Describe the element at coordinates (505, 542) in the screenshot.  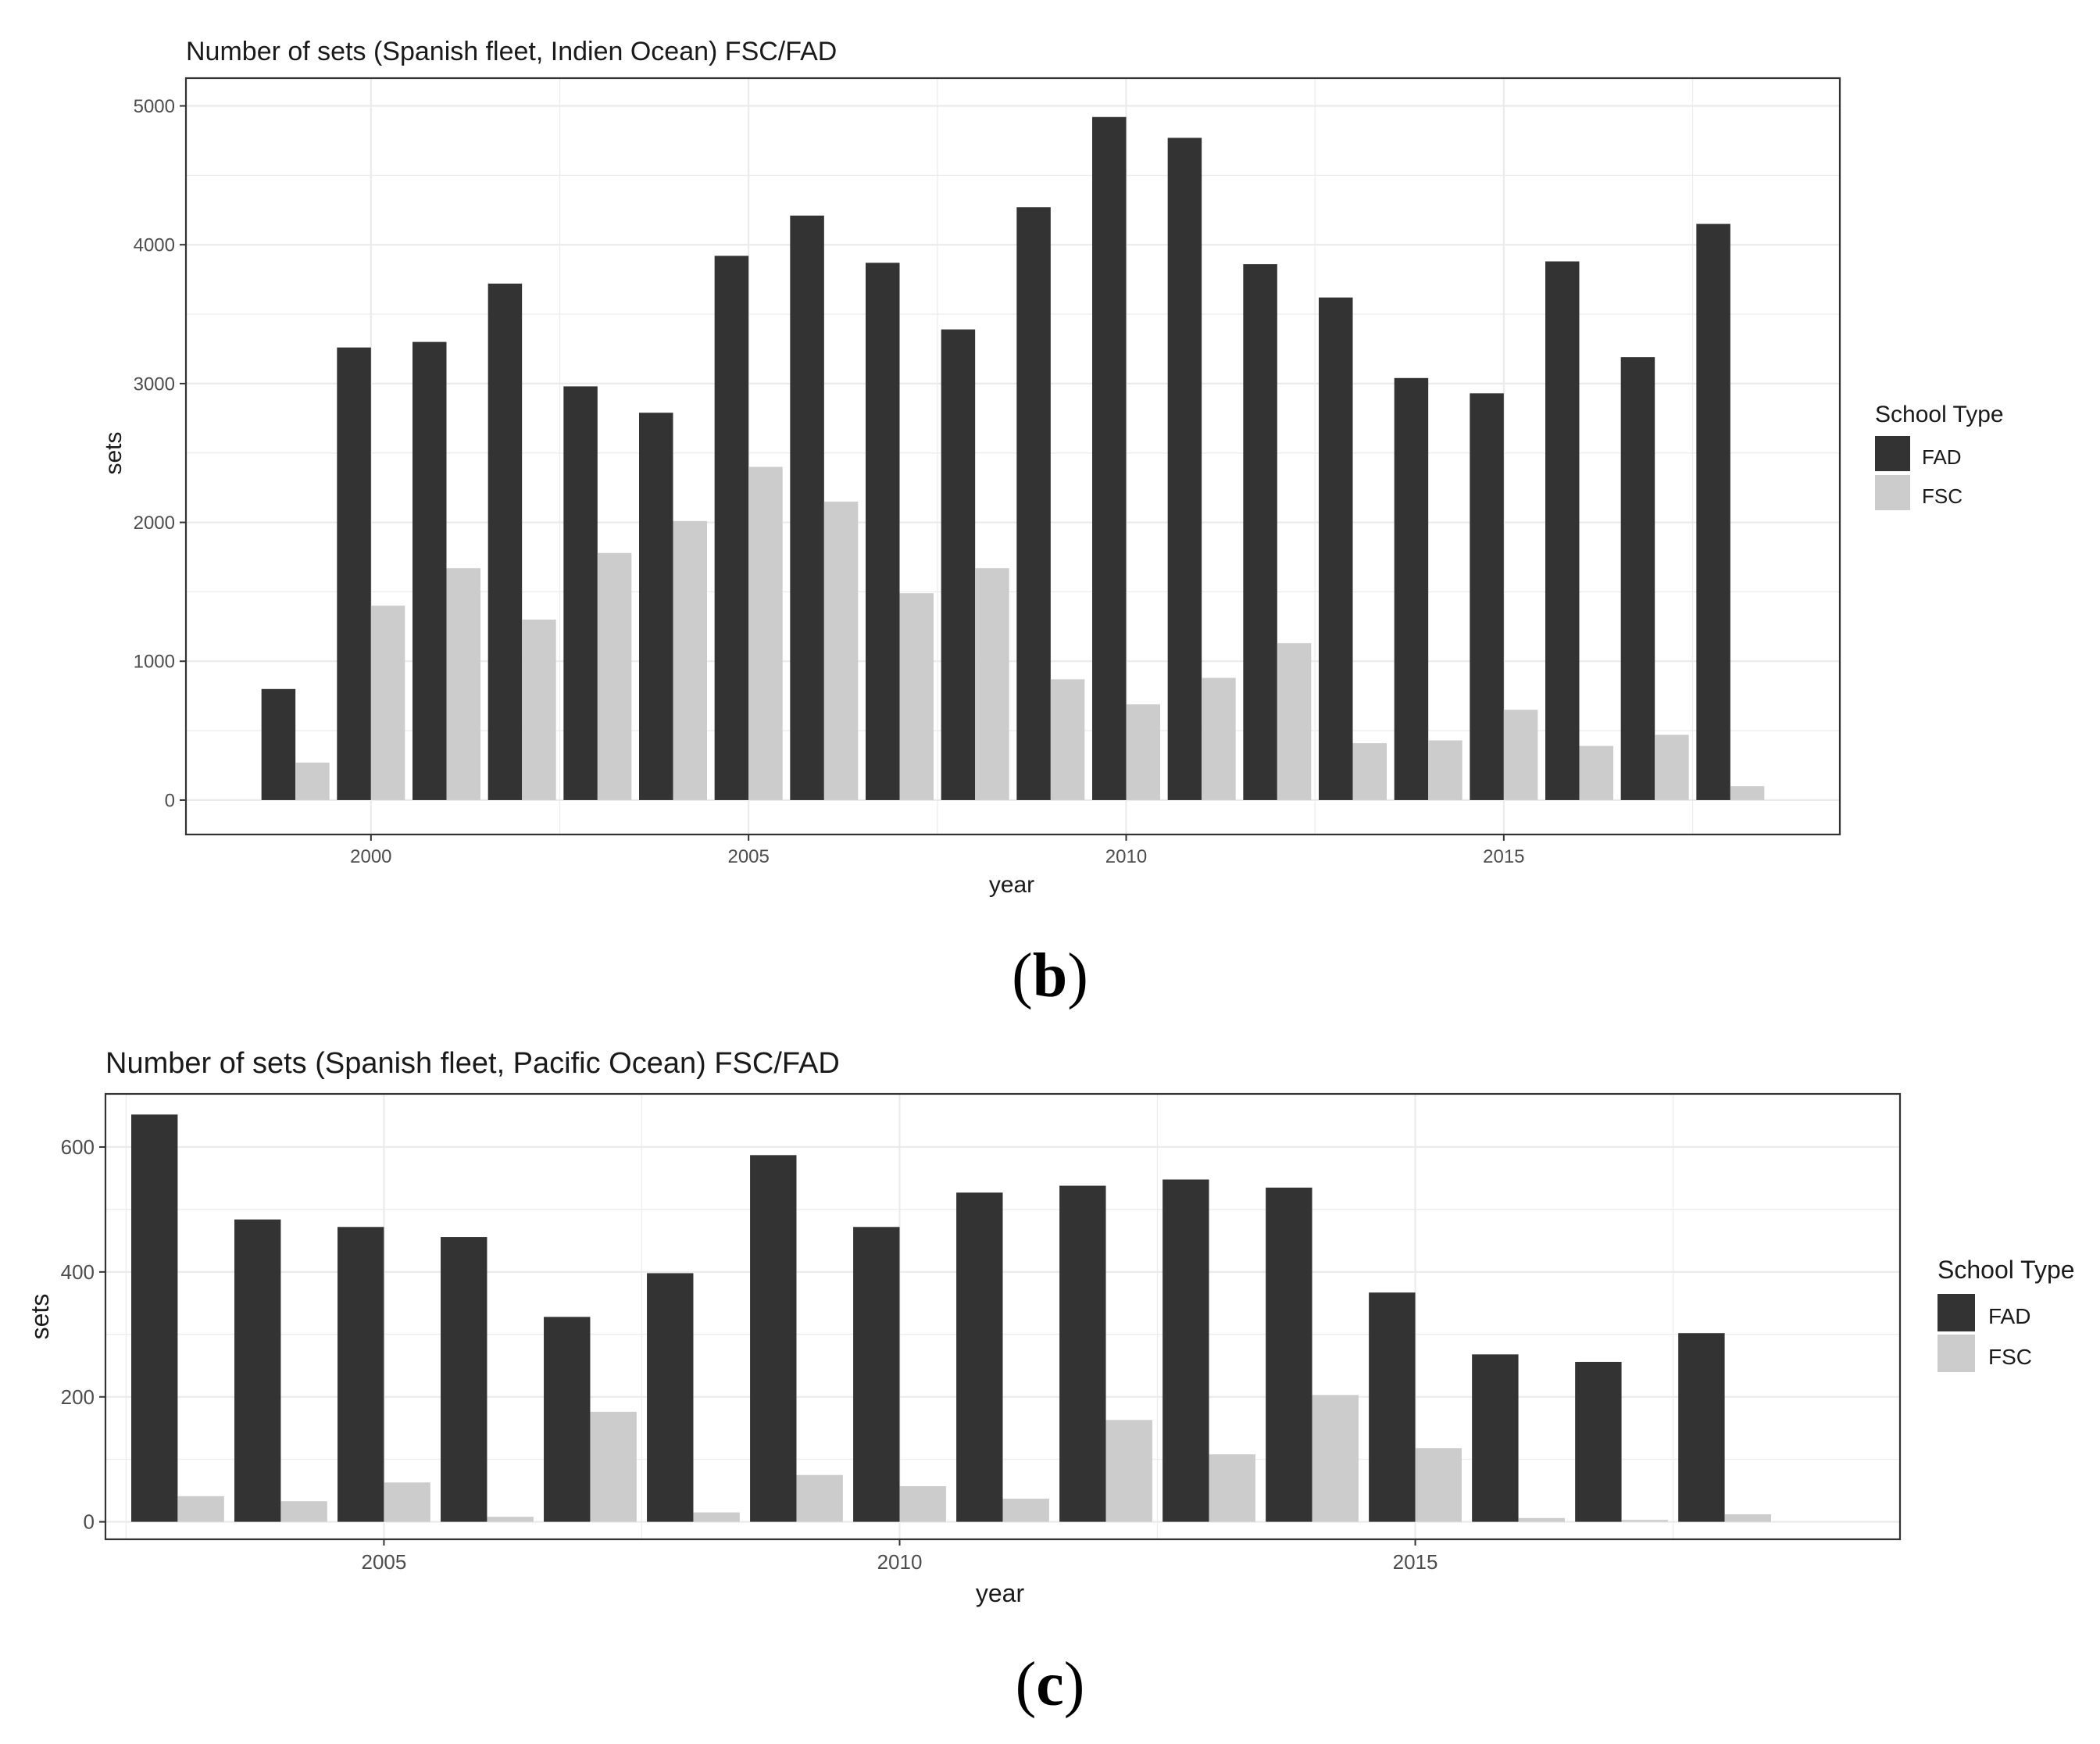
I see `bar-fad-2002` at that location.